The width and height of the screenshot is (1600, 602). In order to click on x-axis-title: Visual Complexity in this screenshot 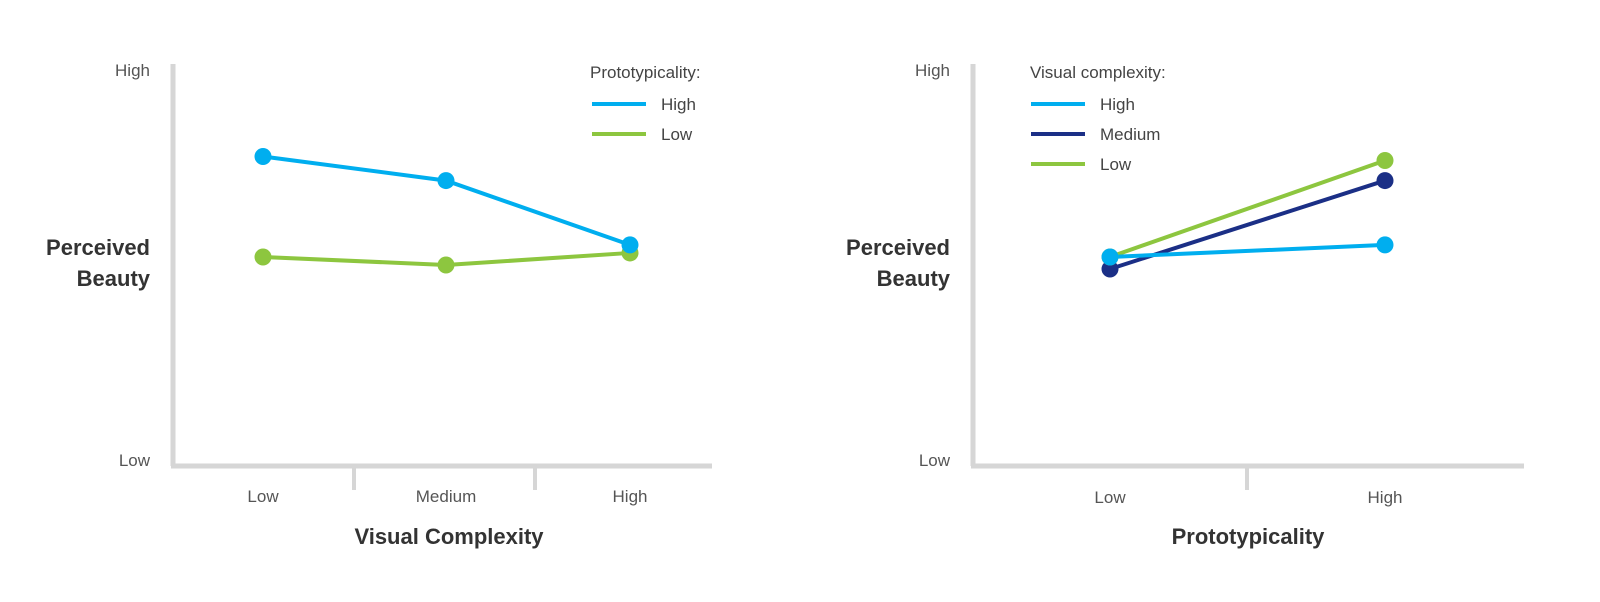, I will do `click(449, 536)`.